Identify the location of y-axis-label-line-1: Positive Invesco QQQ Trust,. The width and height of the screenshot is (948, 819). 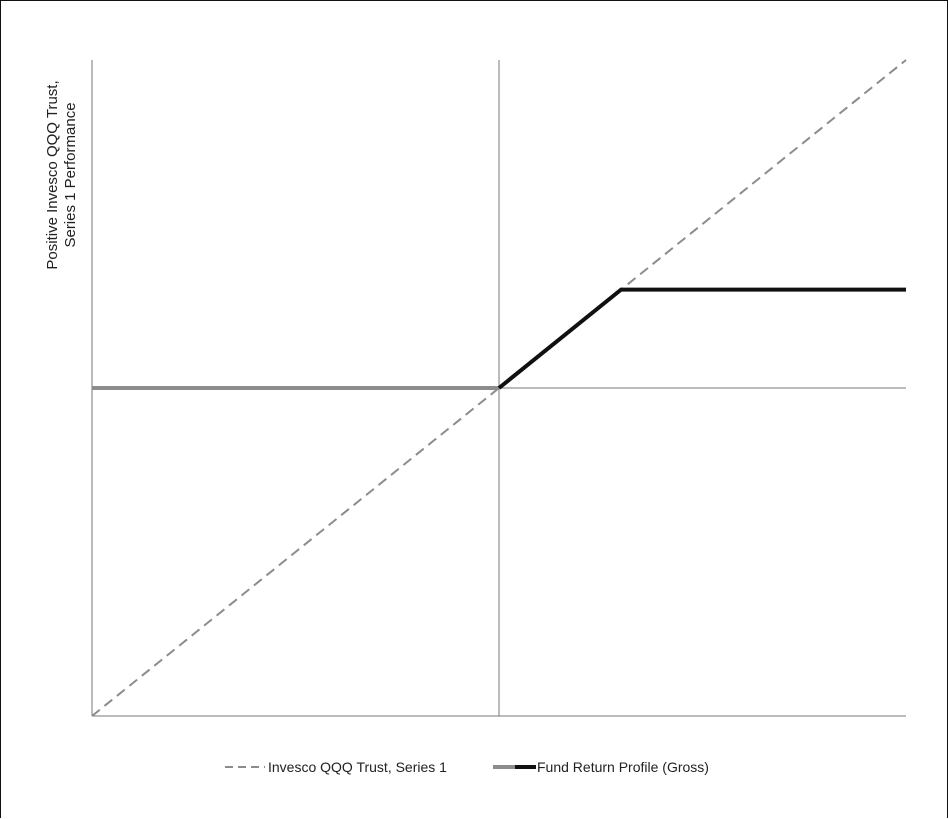
(52, 174).